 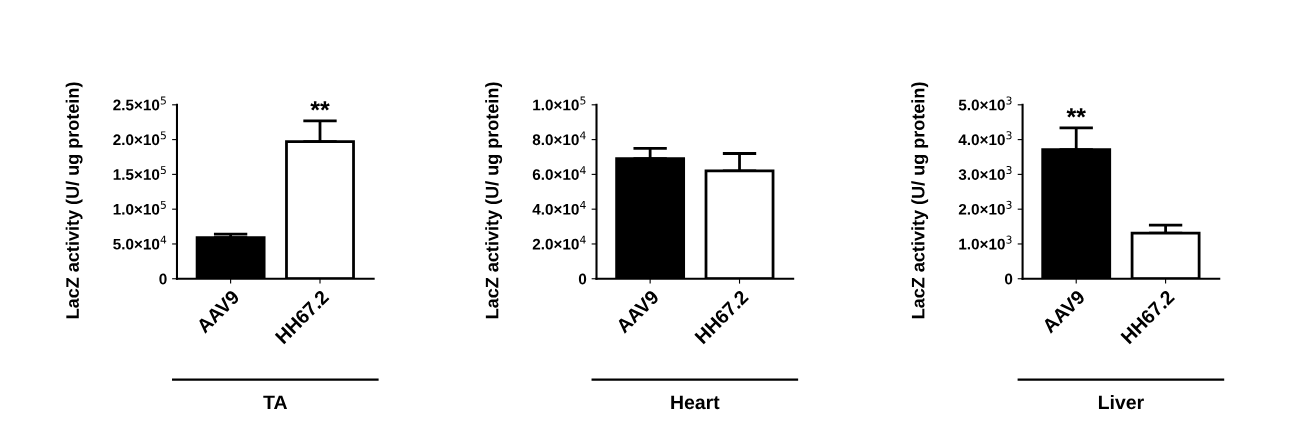 I want to click on x-axis-title: Heart, so click(x=695, y=402).